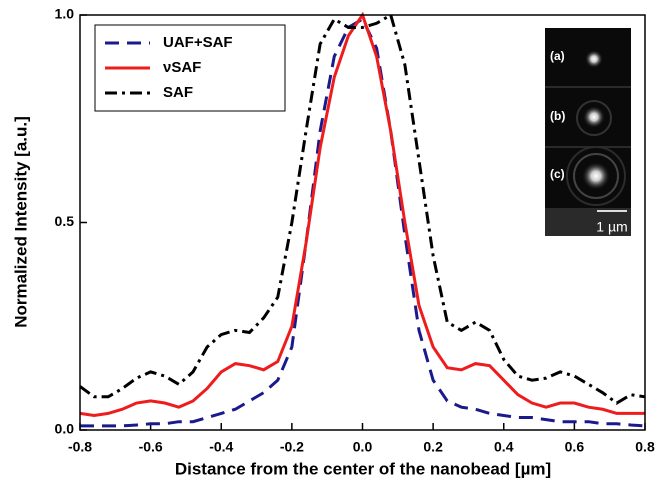  What do you see at coordinates (221, 447) in the screenshot?
I see `x-tick-label: -0.4` at bounding box center [221, 447].